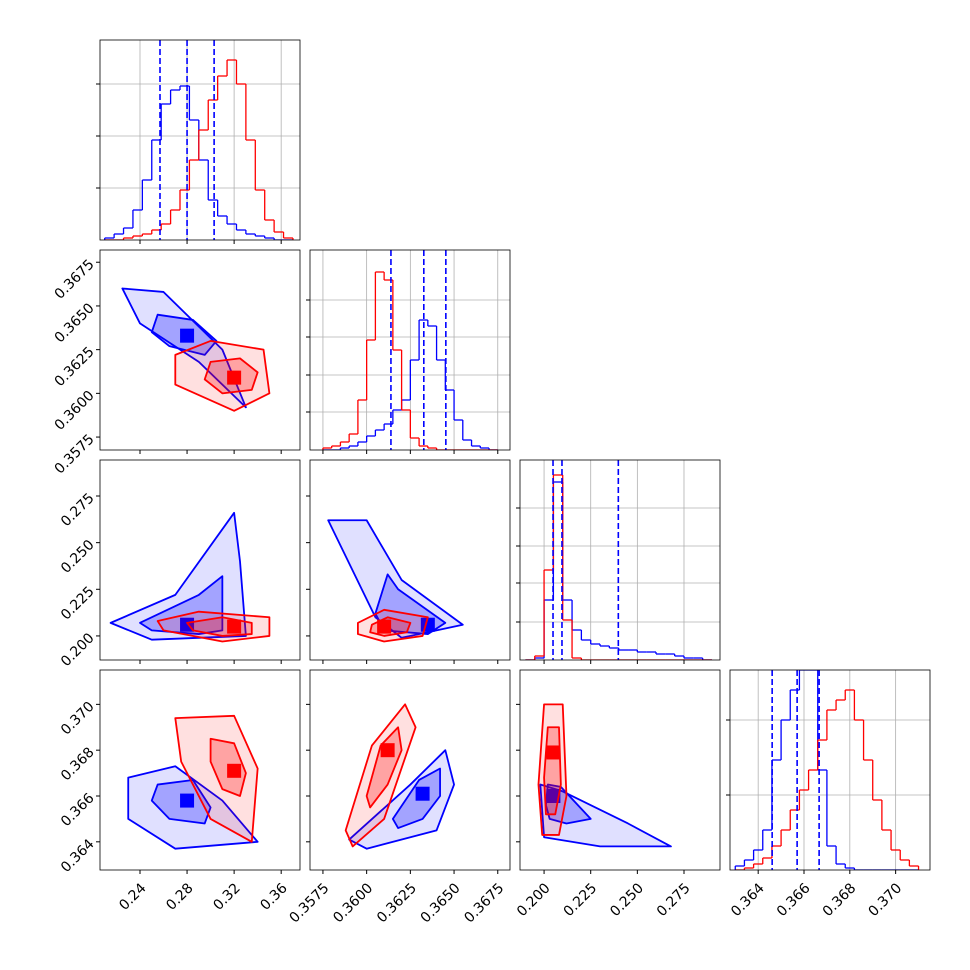  I want to click on x-tick-label: 0.24, so click(132, 896).